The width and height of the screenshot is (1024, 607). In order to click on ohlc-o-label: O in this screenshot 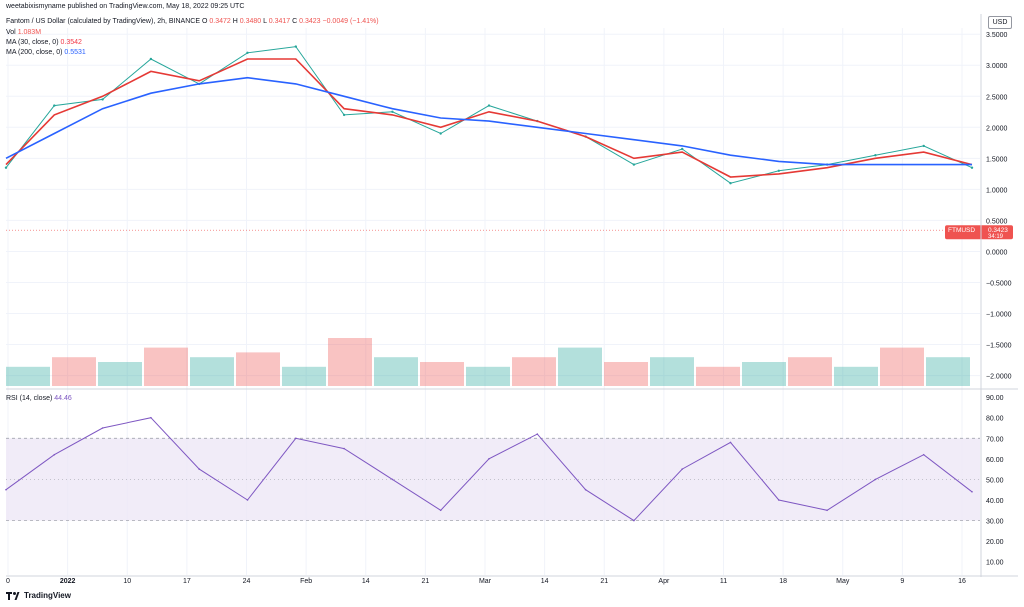, I will do `click(204, 21)`.